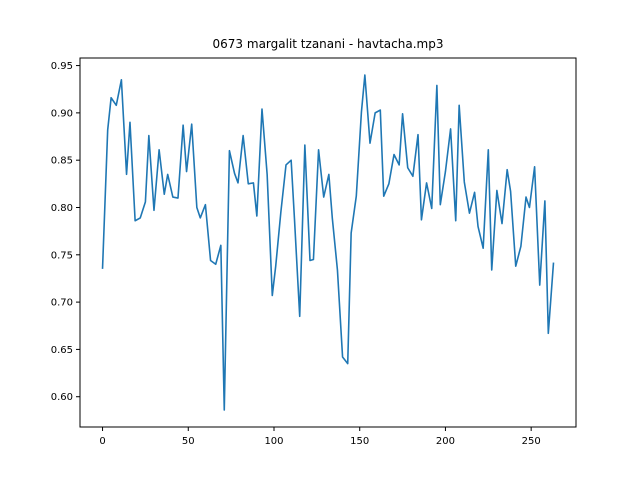  Describe the element at coordinates (102, 441) in the screenshot. I see `x-tick-label: 0` at that location.